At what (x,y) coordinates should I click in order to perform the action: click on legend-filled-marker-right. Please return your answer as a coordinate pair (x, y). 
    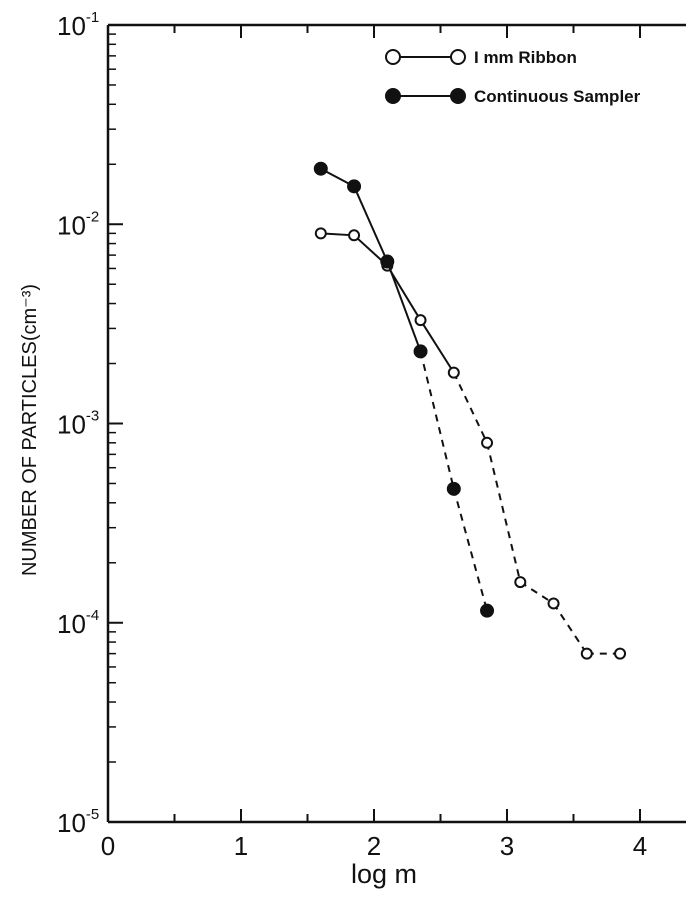
    Looking at the image, I should click on (458, 96).